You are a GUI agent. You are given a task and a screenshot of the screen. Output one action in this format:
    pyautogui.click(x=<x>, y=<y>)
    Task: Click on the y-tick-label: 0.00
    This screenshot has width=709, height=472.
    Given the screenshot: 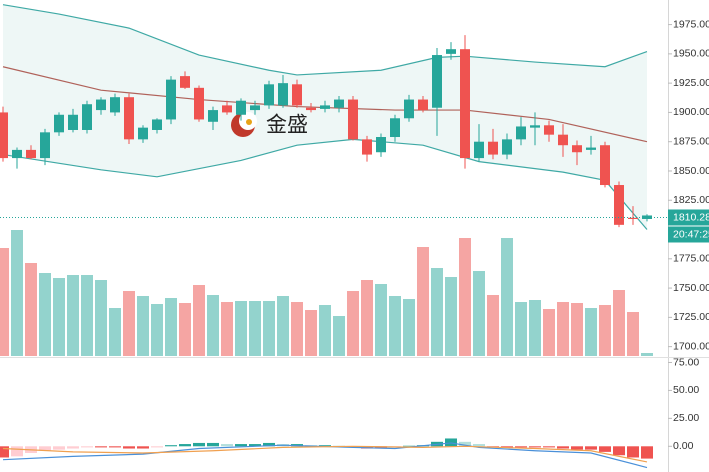 What is the action you would take?
    pyautogui.click(x=683, y=446)
    